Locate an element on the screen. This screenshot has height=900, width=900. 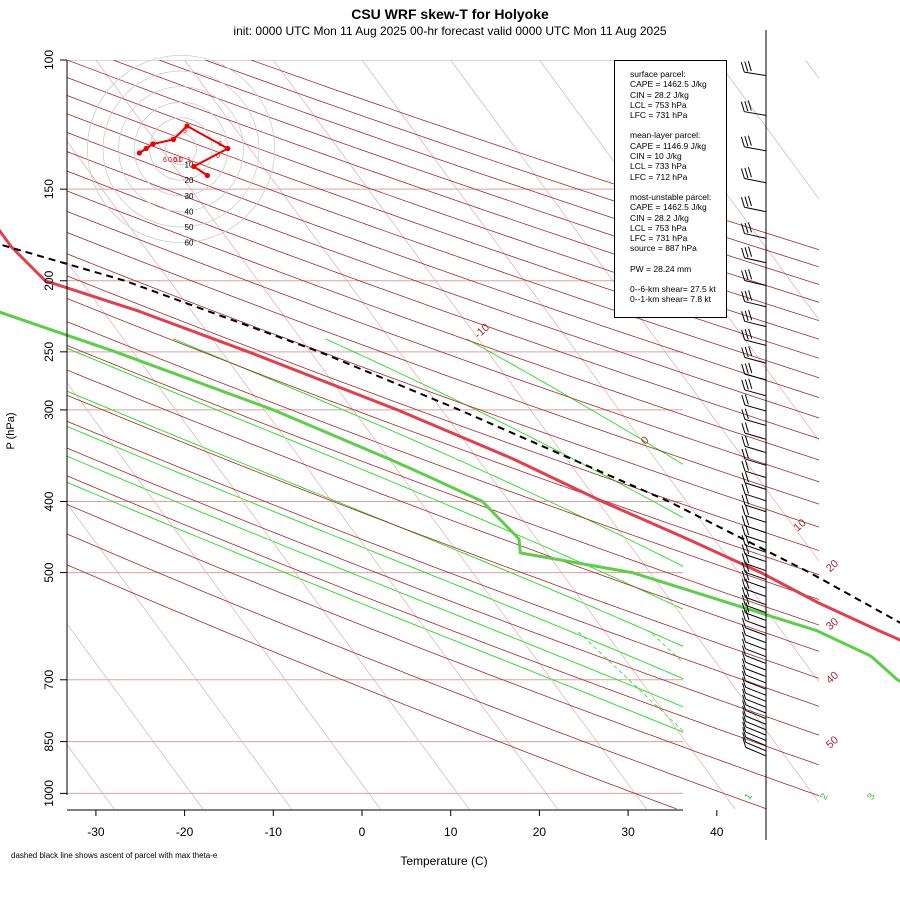
x-axis-label: Temperature (C) is located at coordinates (444, 861).